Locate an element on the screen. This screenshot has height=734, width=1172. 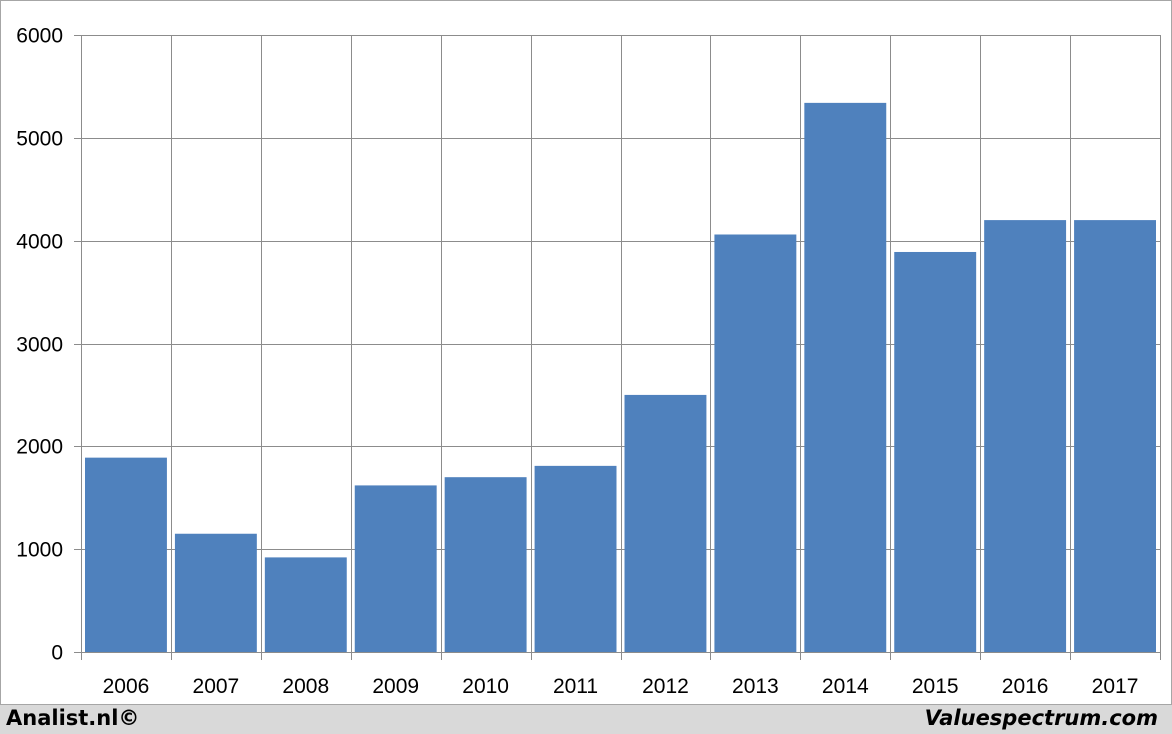
bar-2015 is located at coordinates (935, 451).